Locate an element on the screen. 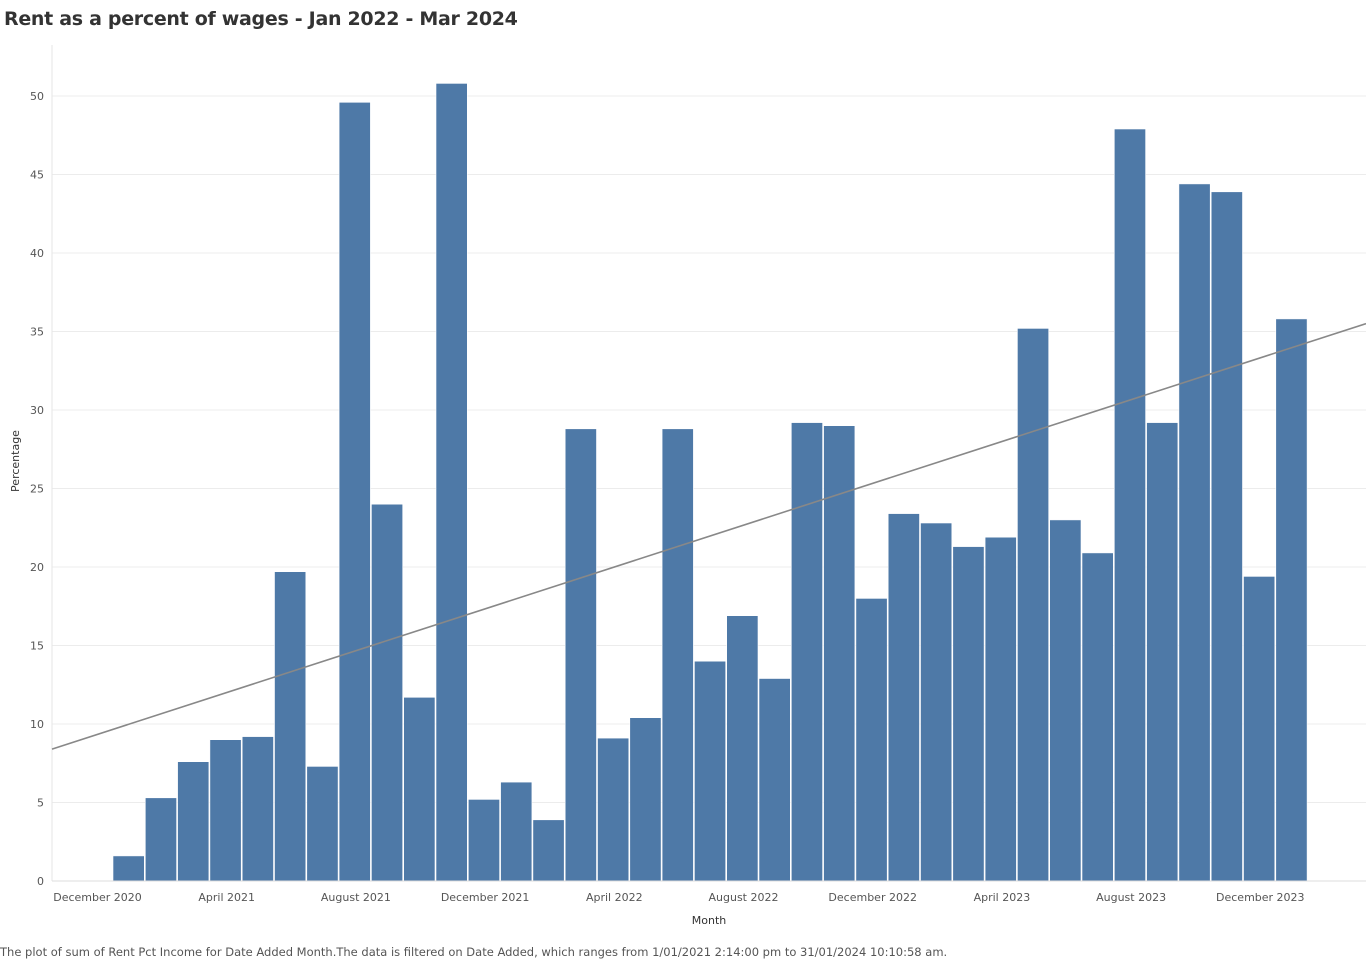  y-axis-title: Percentage is located at coordinates (15, 461).